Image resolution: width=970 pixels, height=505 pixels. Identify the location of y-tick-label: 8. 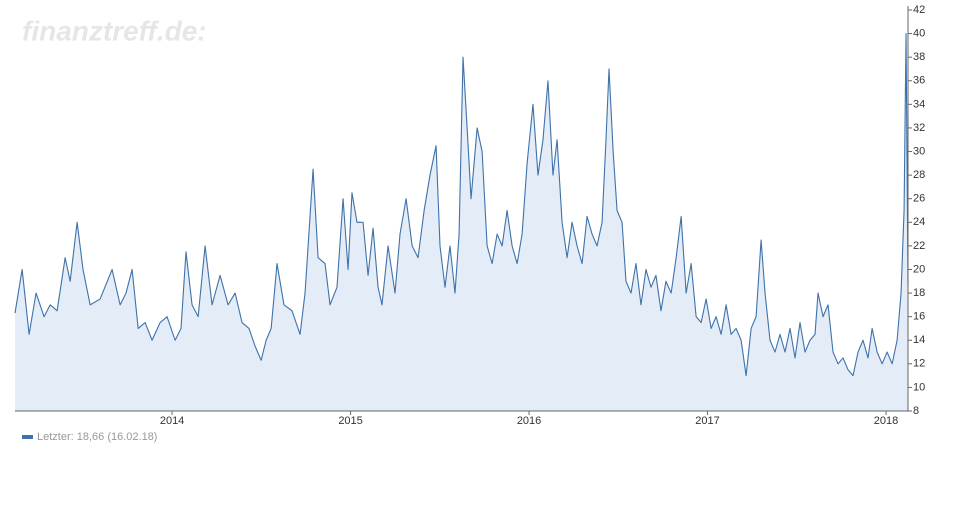
(916, 411).